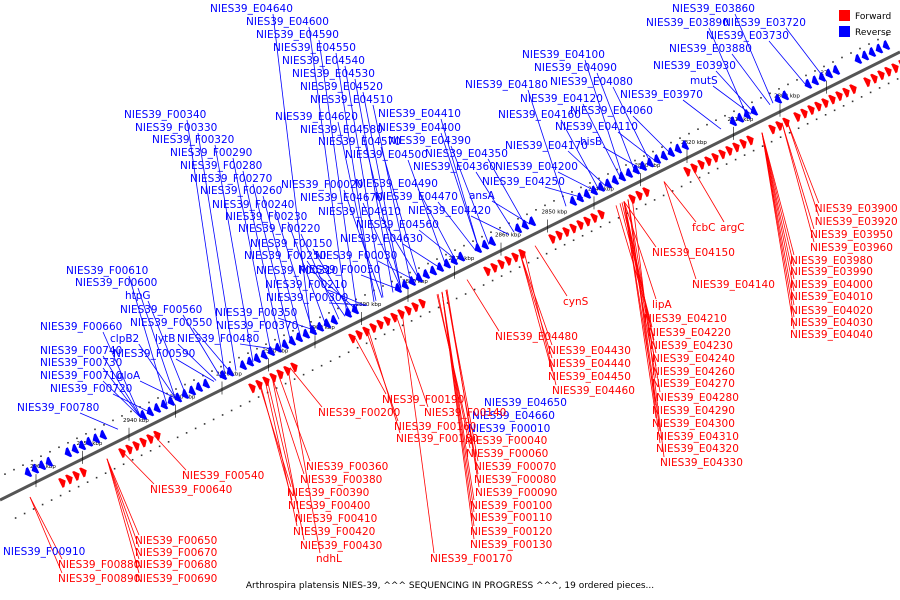  What do you see at coordinates (297, 35) in the screenshot?
I see `reverse-gene-label: NIES39_E04590` at bounding box center [297, 35].